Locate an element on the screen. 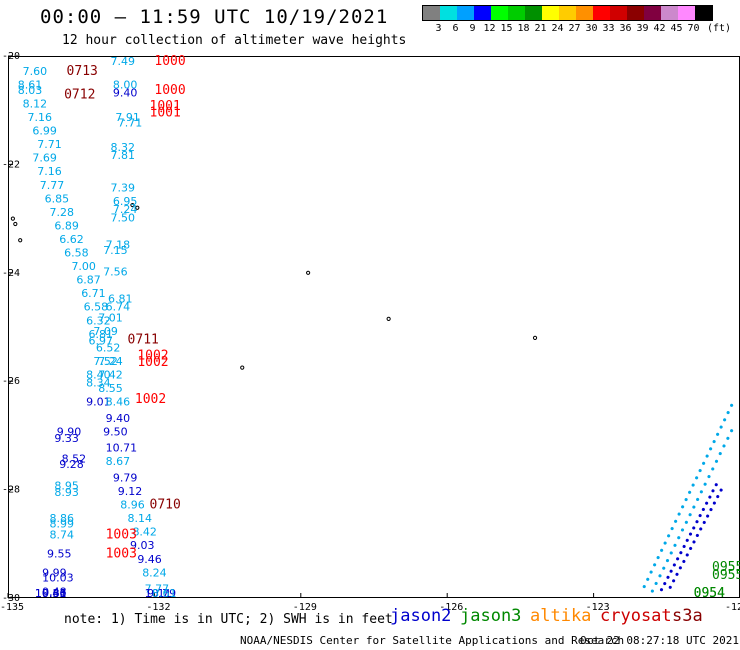 This screenshot has width=740, height=650. wave-height-label: 6.62 is located at coordinates (71, 239).